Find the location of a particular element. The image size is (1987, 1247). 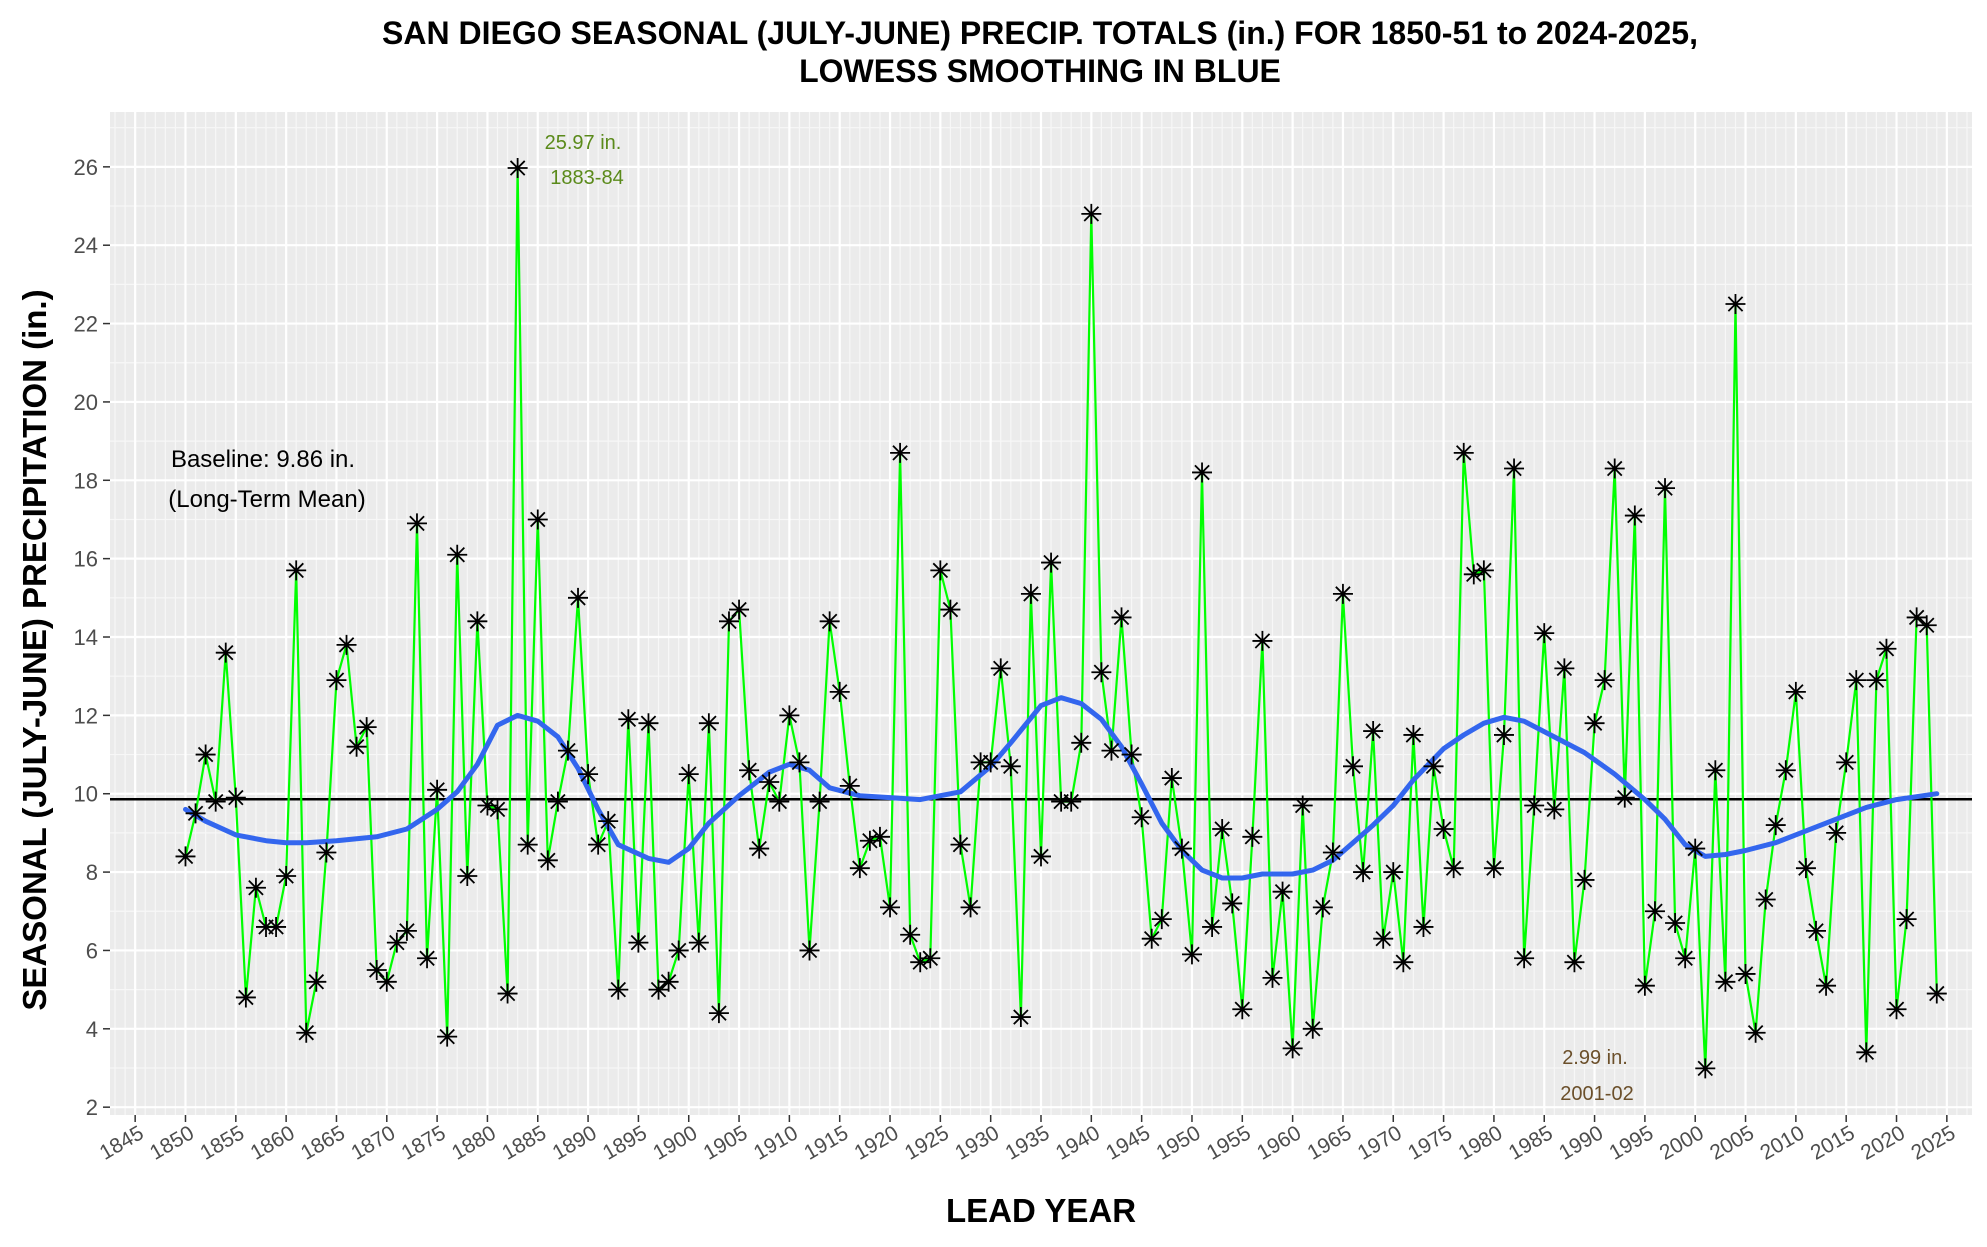

x-tick-label: 1910 is located at coordinates (776, 1142).